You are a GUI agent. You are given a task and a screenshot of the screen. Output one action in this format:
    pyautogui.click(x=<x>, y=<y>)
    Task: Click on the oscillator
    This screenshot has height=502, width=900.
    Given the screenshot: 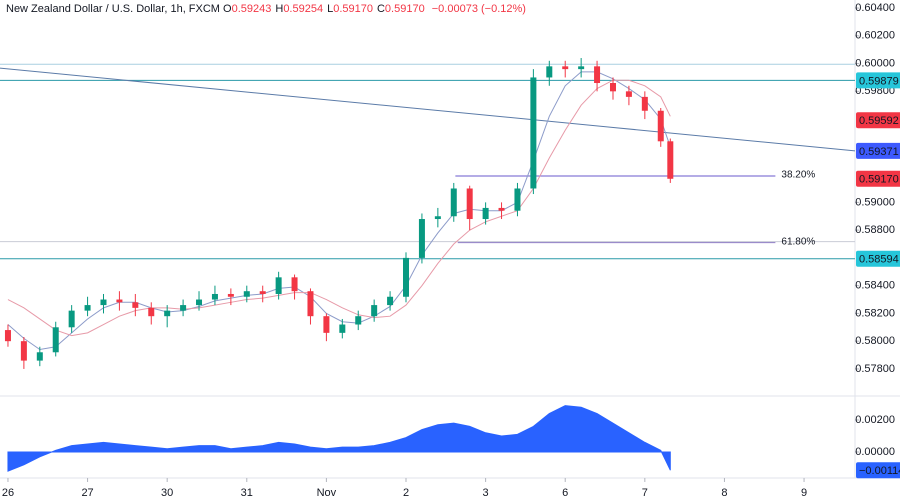 What is the action you would take?
    pyautogui.click(x=339, y=438)
    